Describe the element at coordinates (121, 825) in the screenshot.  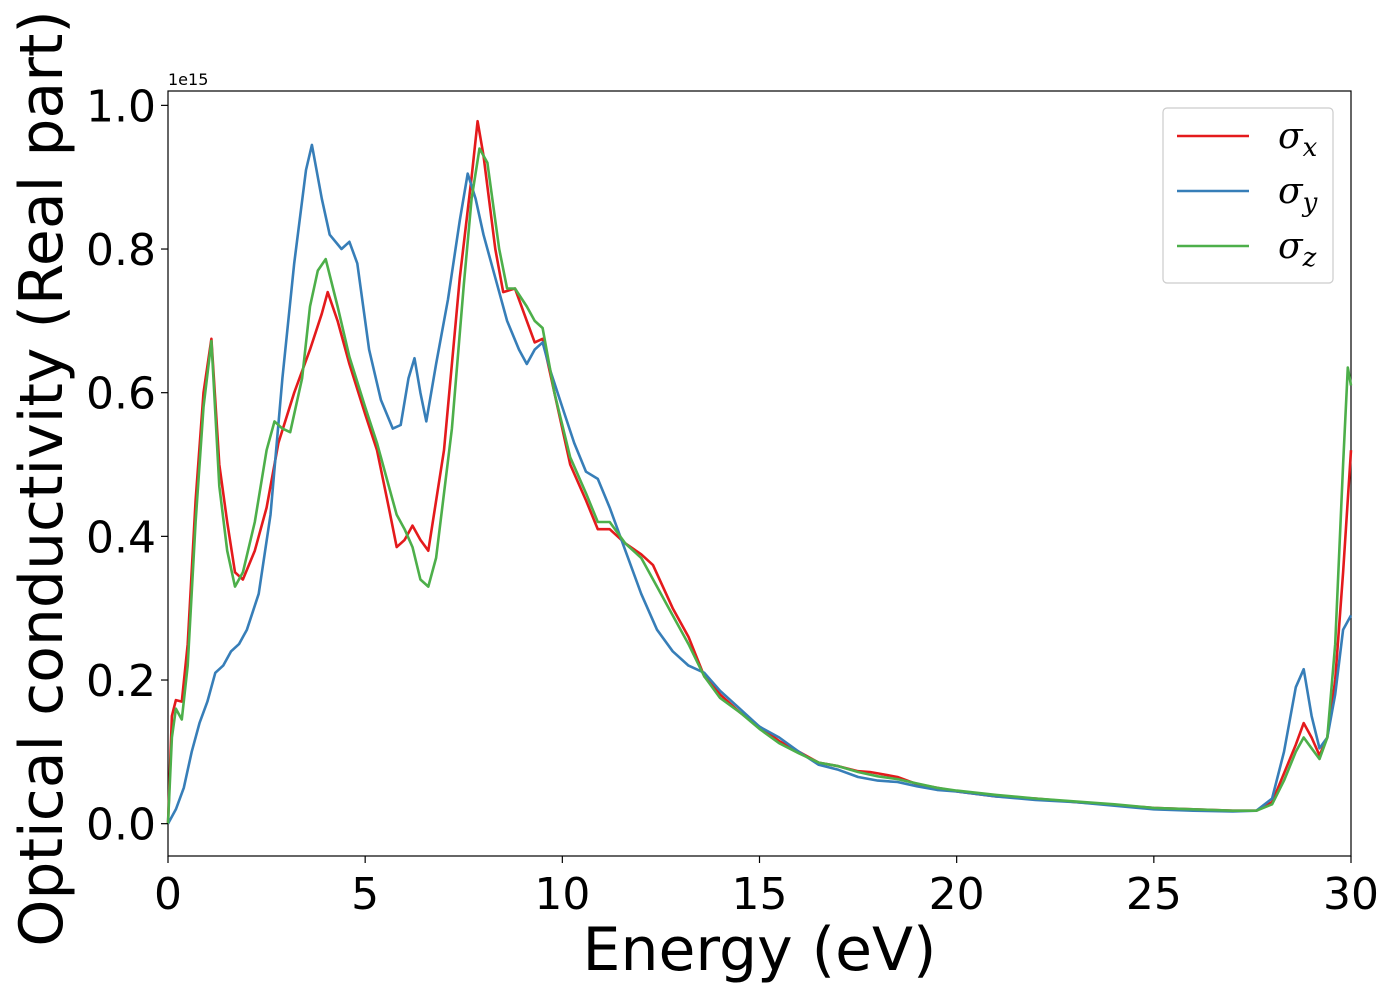
I see `y-tick-label: 0.0` at that location.